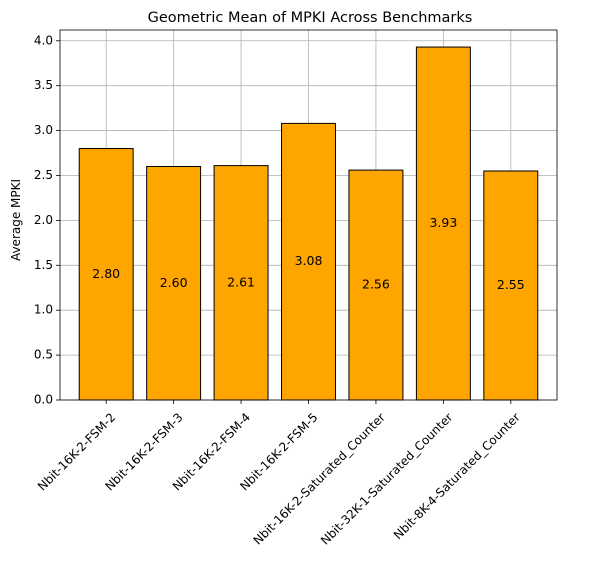 This screenshot has width=594, height=577. I want to click on x-tick-label: Nbit-32K-1-Saturated_Counter, so click(386, 478).